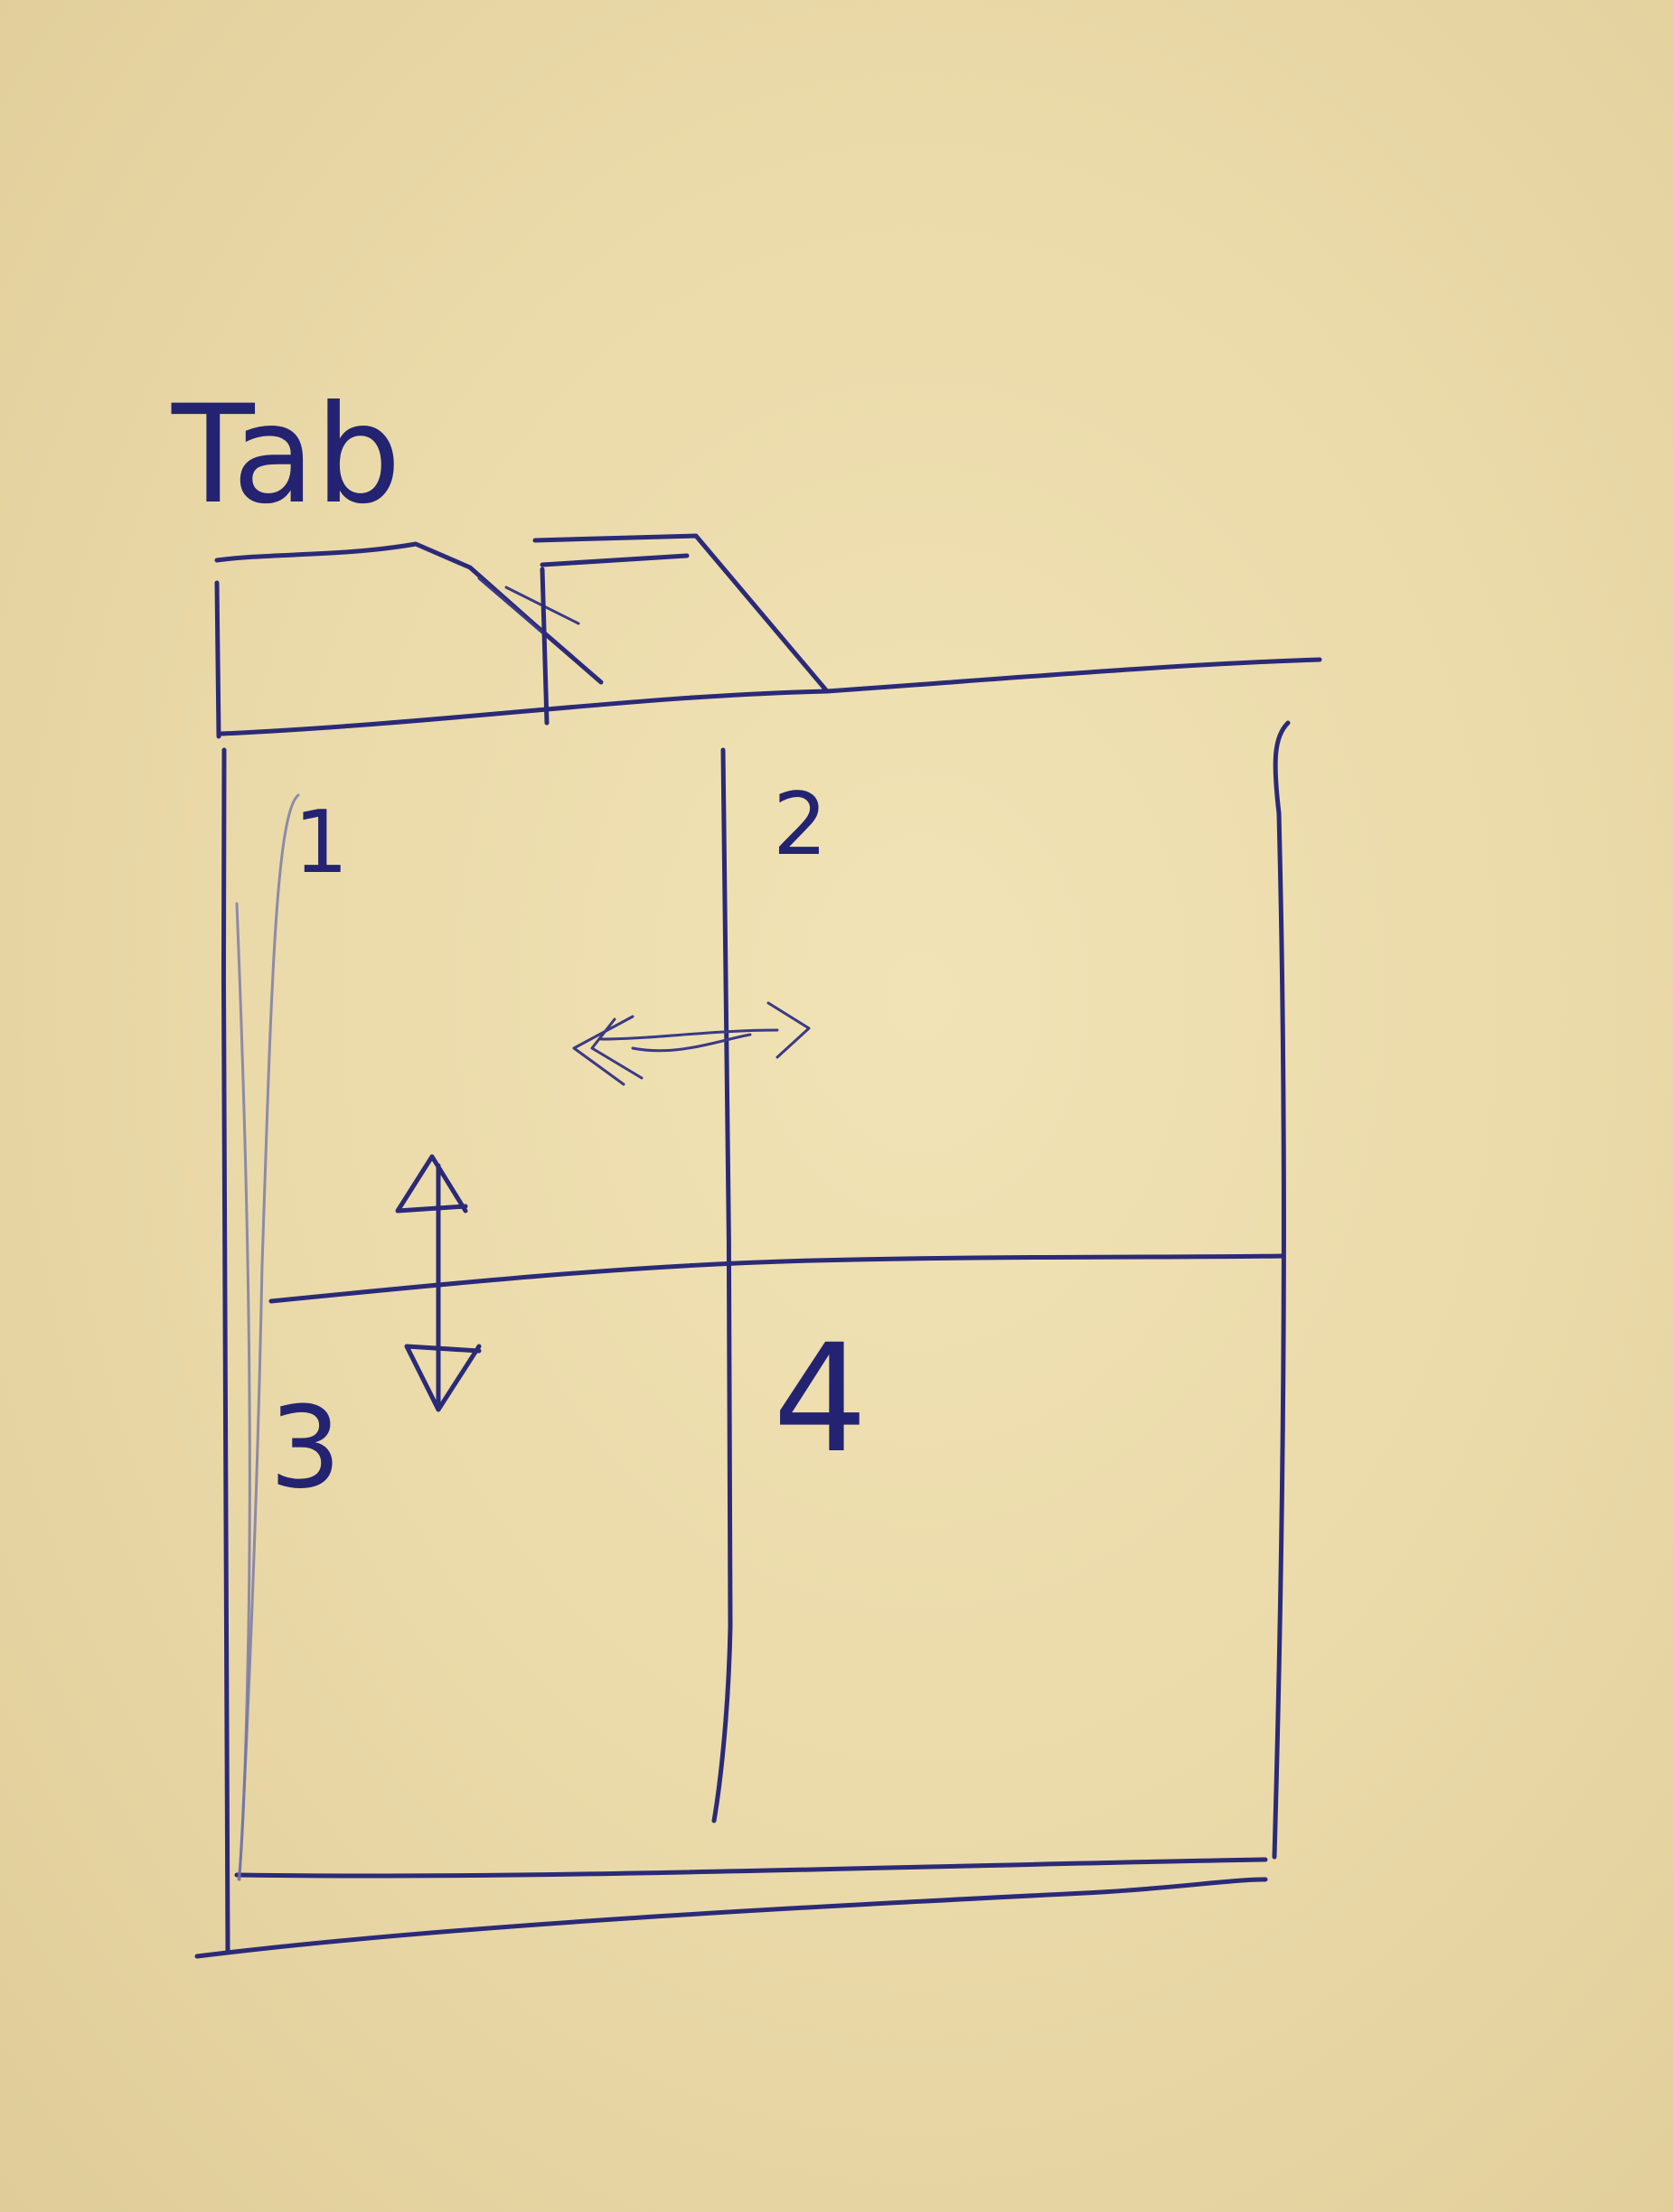 The image size is (1673, 2212). What do you see at coordinates (438, 1283) in the screenshot?
I see `double-arrow-vertical-icon` at bounding box center [438, 1283].